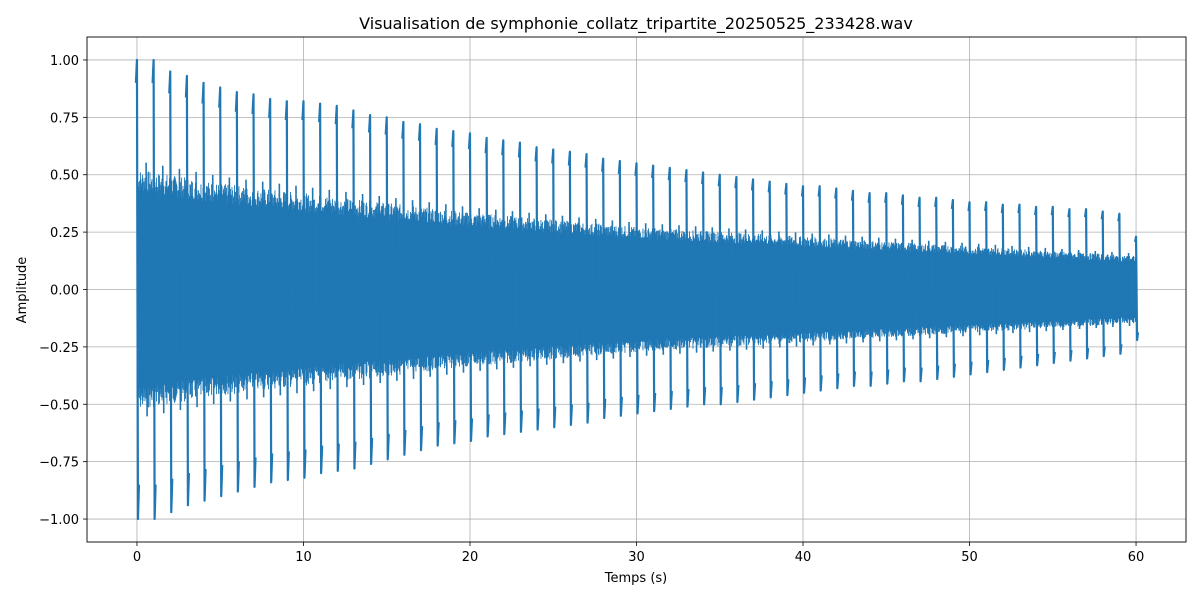 The image size is (1200, 600). Describe the element at coordinates (635, 578) in the screenshot. I see `x-axis-label: Temps (s)` at that location.